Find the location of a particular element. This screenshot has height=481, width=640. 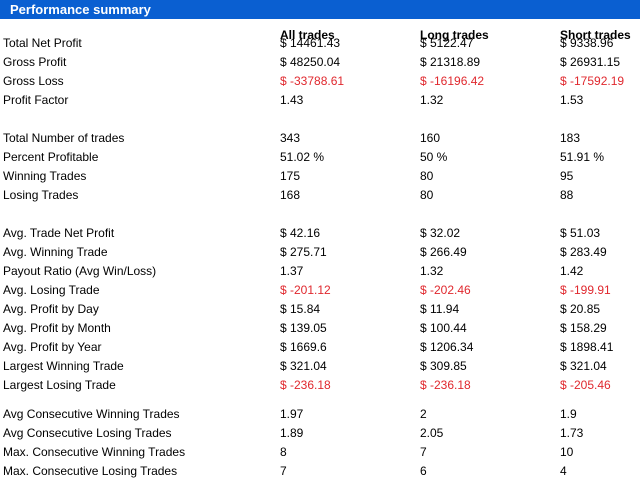

row-value: $ -236.18 is located at coordinates (305, 385).